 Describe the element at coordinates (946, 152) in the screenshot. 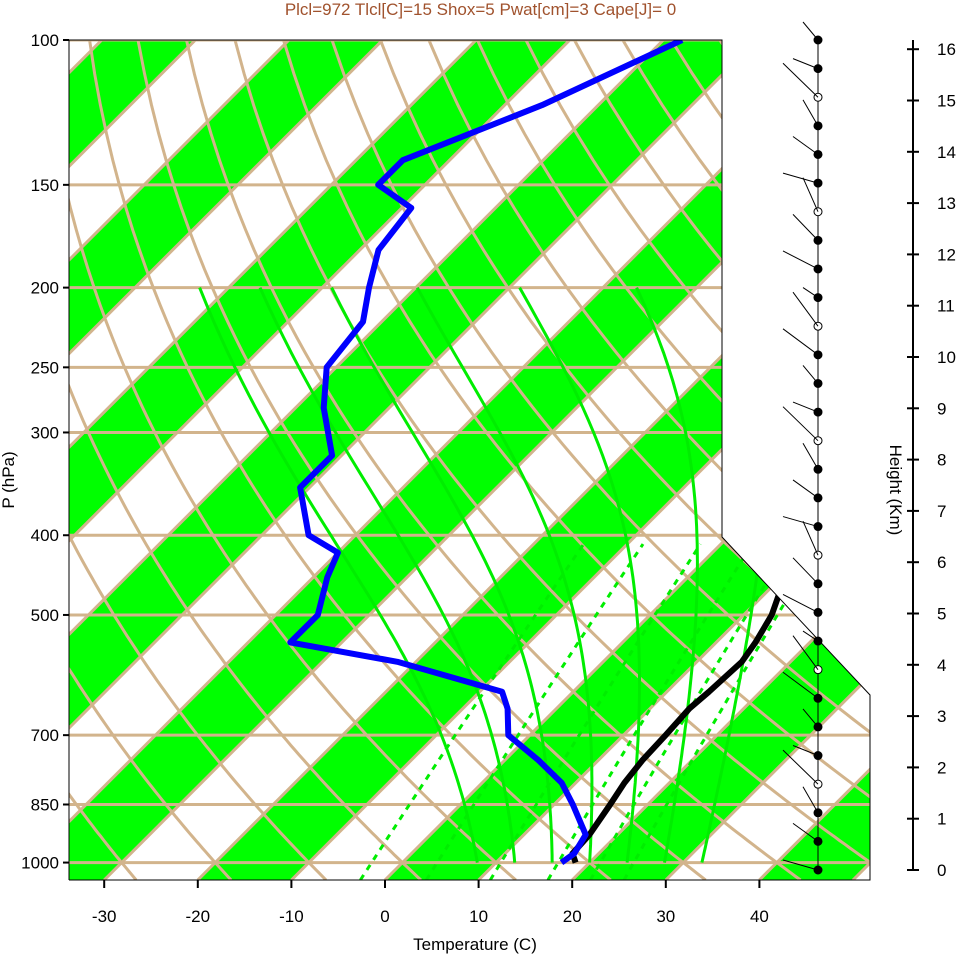

I see `height-tick-label: 14` at that location.